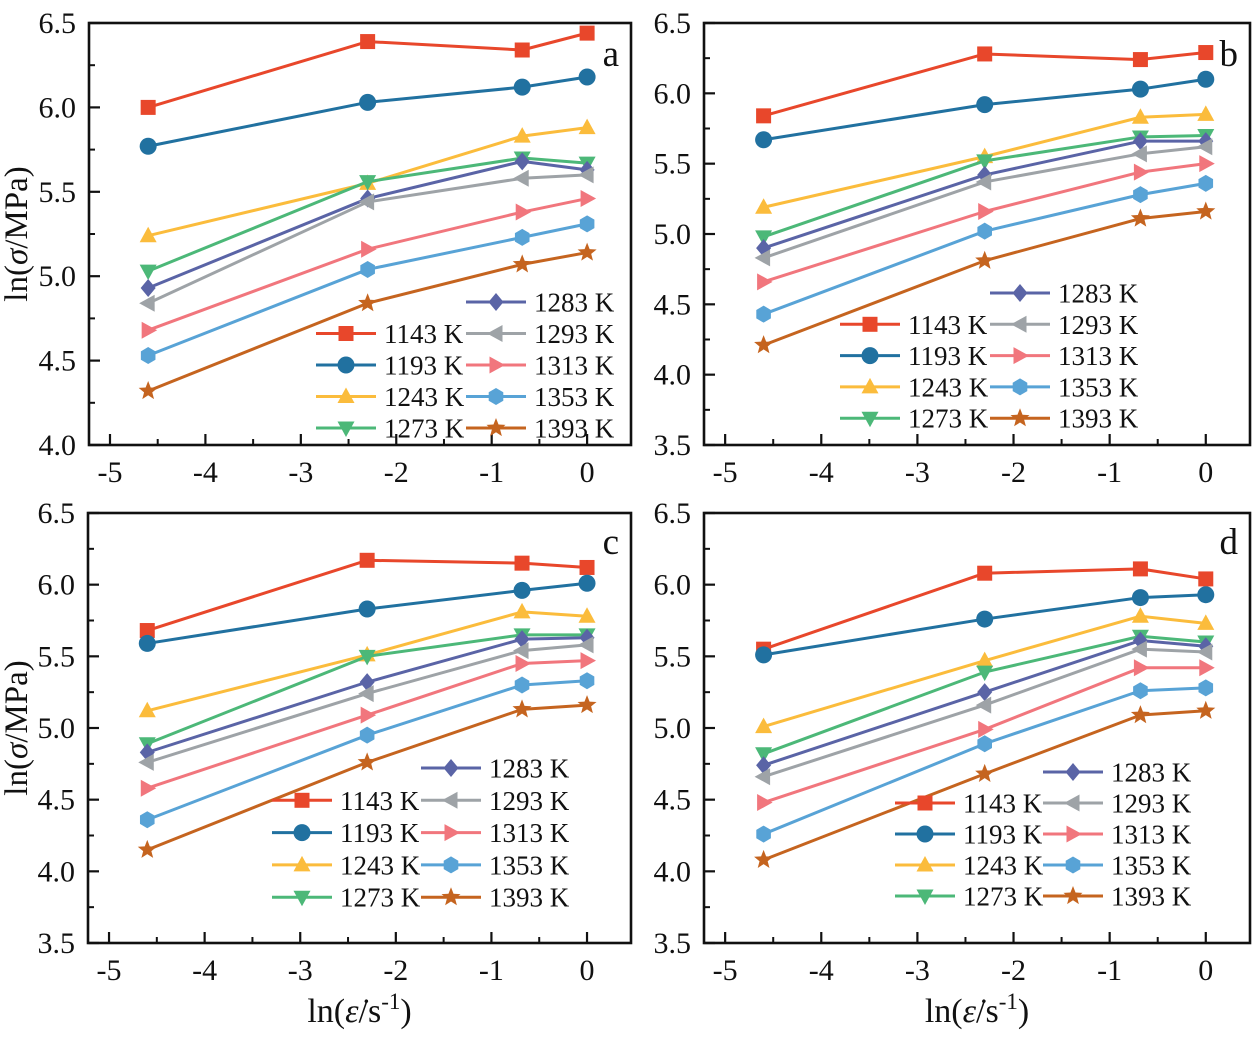  Describe the element at coordinates (977, 1009) in the screenshot. I see `x-axis-label: ln(ε̇/s-1)` at that location.